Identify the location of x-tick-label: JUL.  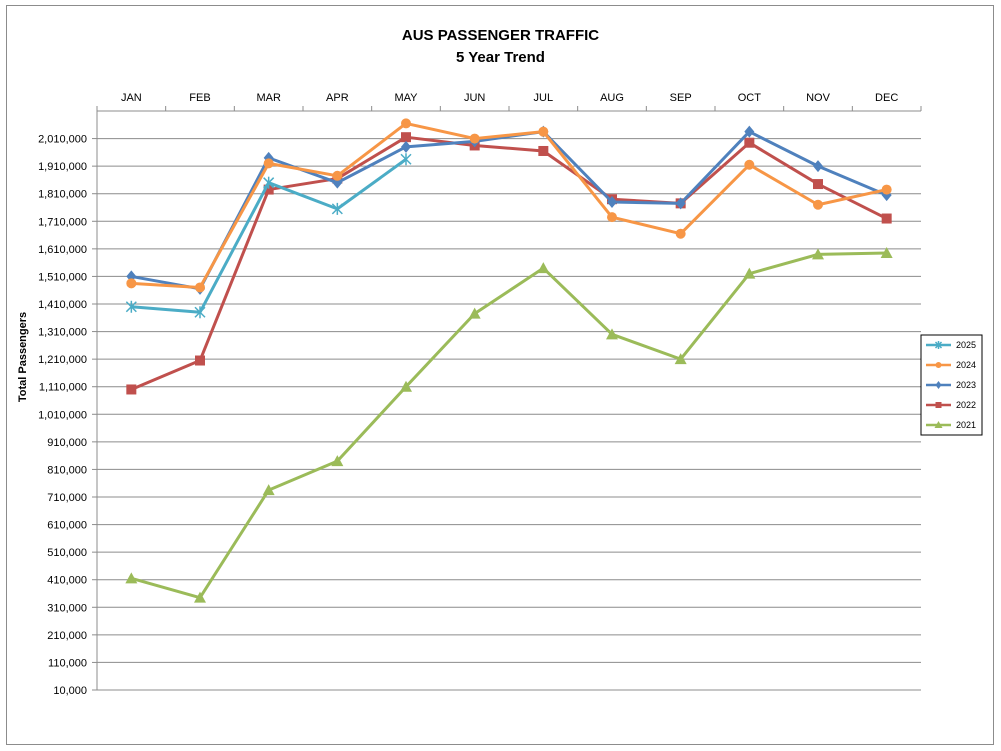
(544, 98).